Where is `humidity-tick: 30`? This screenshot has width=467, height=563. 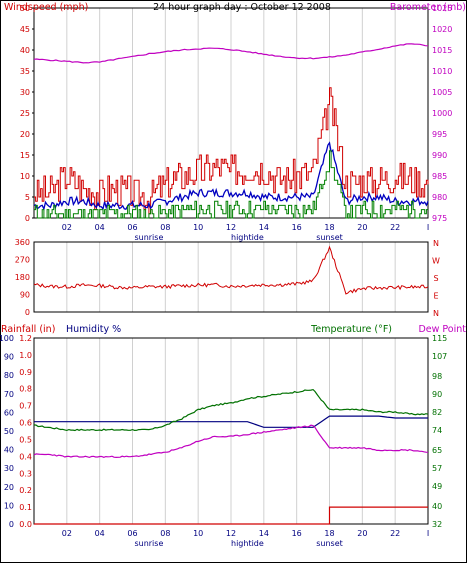 humidity-tick: 30 is located at coordinates (9, 468).